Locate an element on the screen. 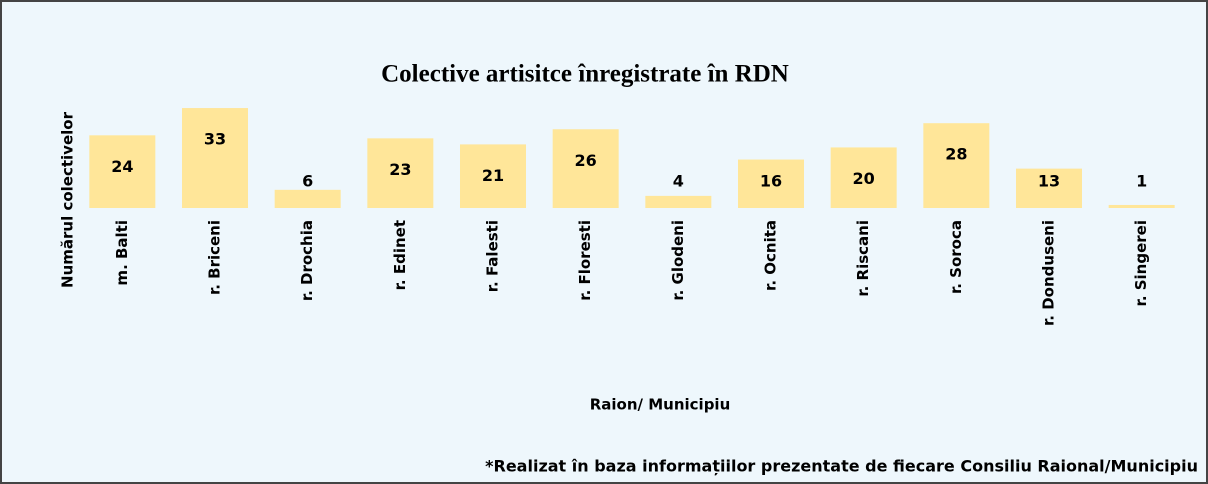  chart-title: Colective artisitce înregistrate în RDN is located at coordinates (585, 74).